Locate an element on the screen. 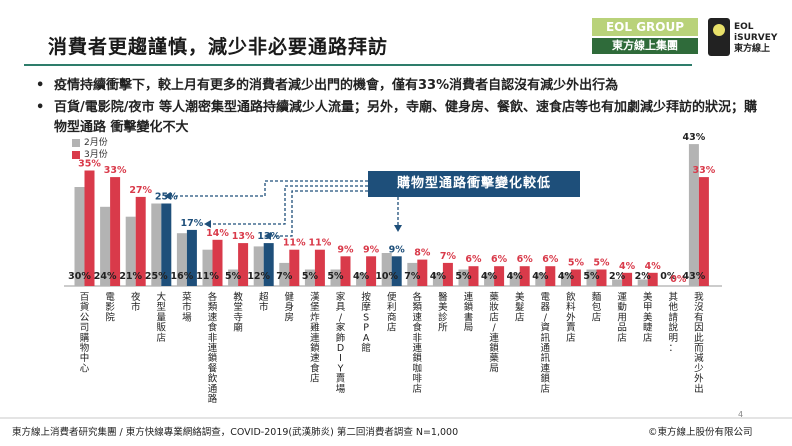 This screenshot has width=792, height=446. category-label-12: 便利商店 is located at coordinates (392, 312).